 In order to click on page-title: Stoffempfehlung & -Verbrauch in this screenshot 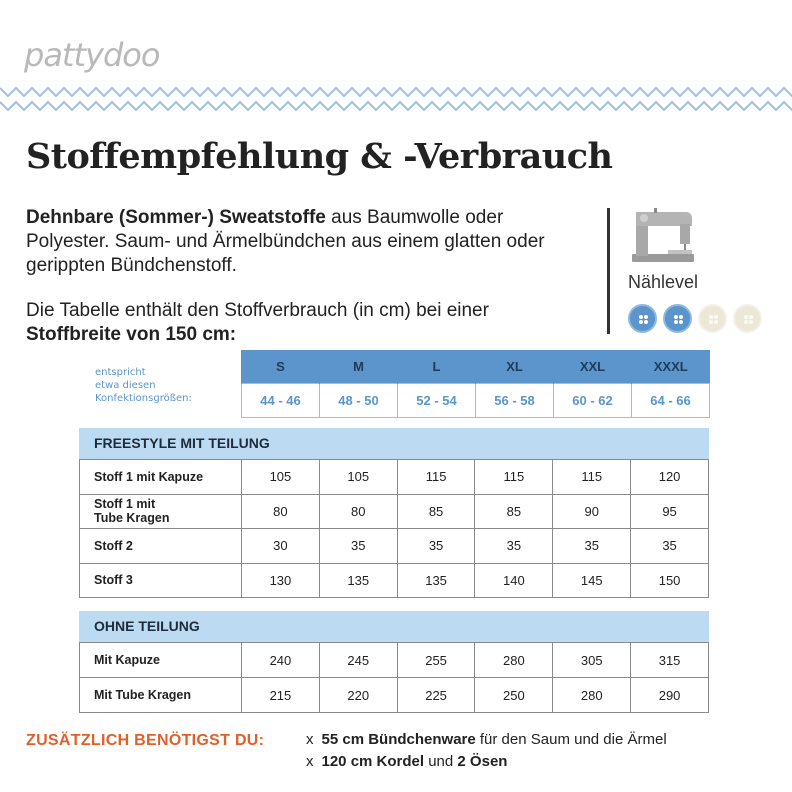, I will do `click(319, 156)`.